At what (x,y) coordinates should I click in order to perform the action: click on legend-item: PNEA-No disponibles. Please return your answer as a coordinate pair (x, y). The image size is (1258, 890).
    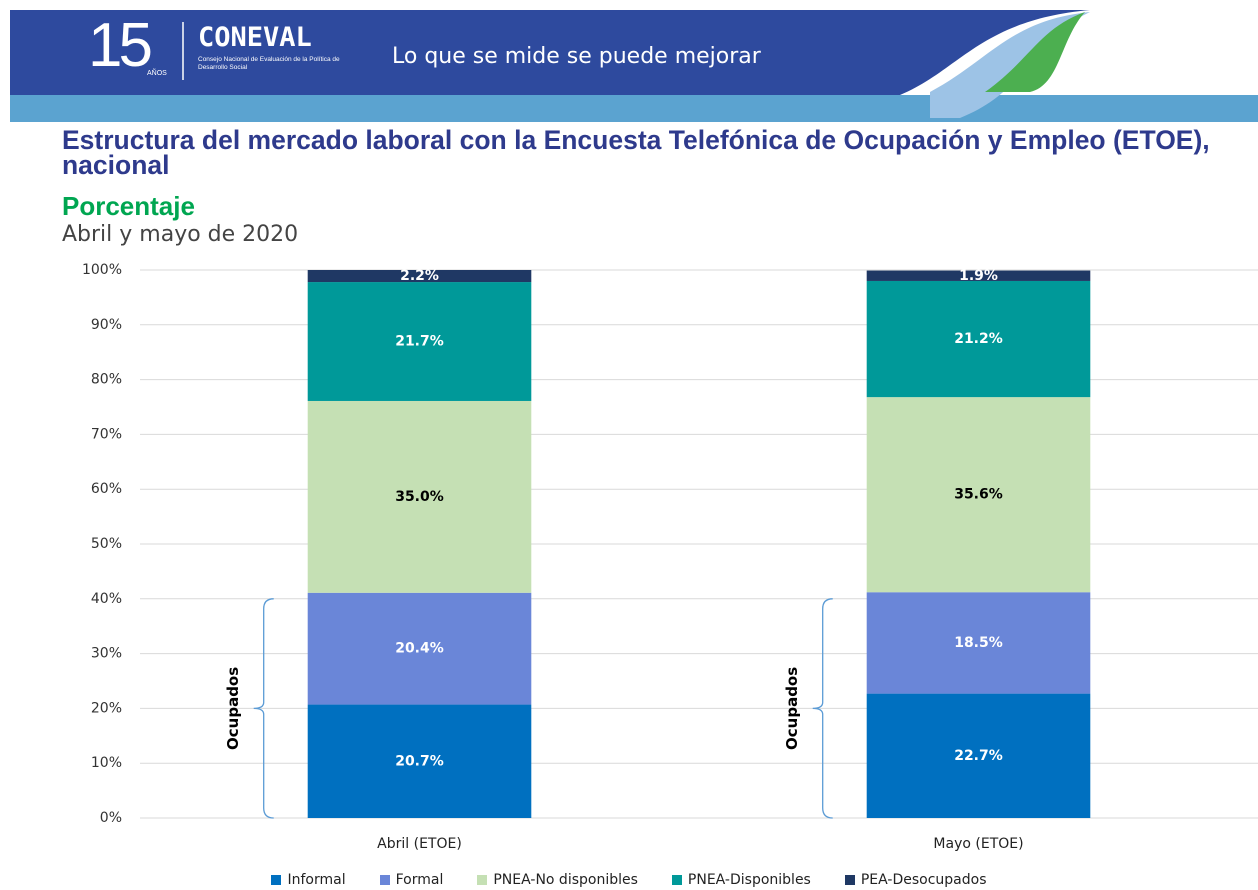
    Looking at the image, I should click on (557, 880).